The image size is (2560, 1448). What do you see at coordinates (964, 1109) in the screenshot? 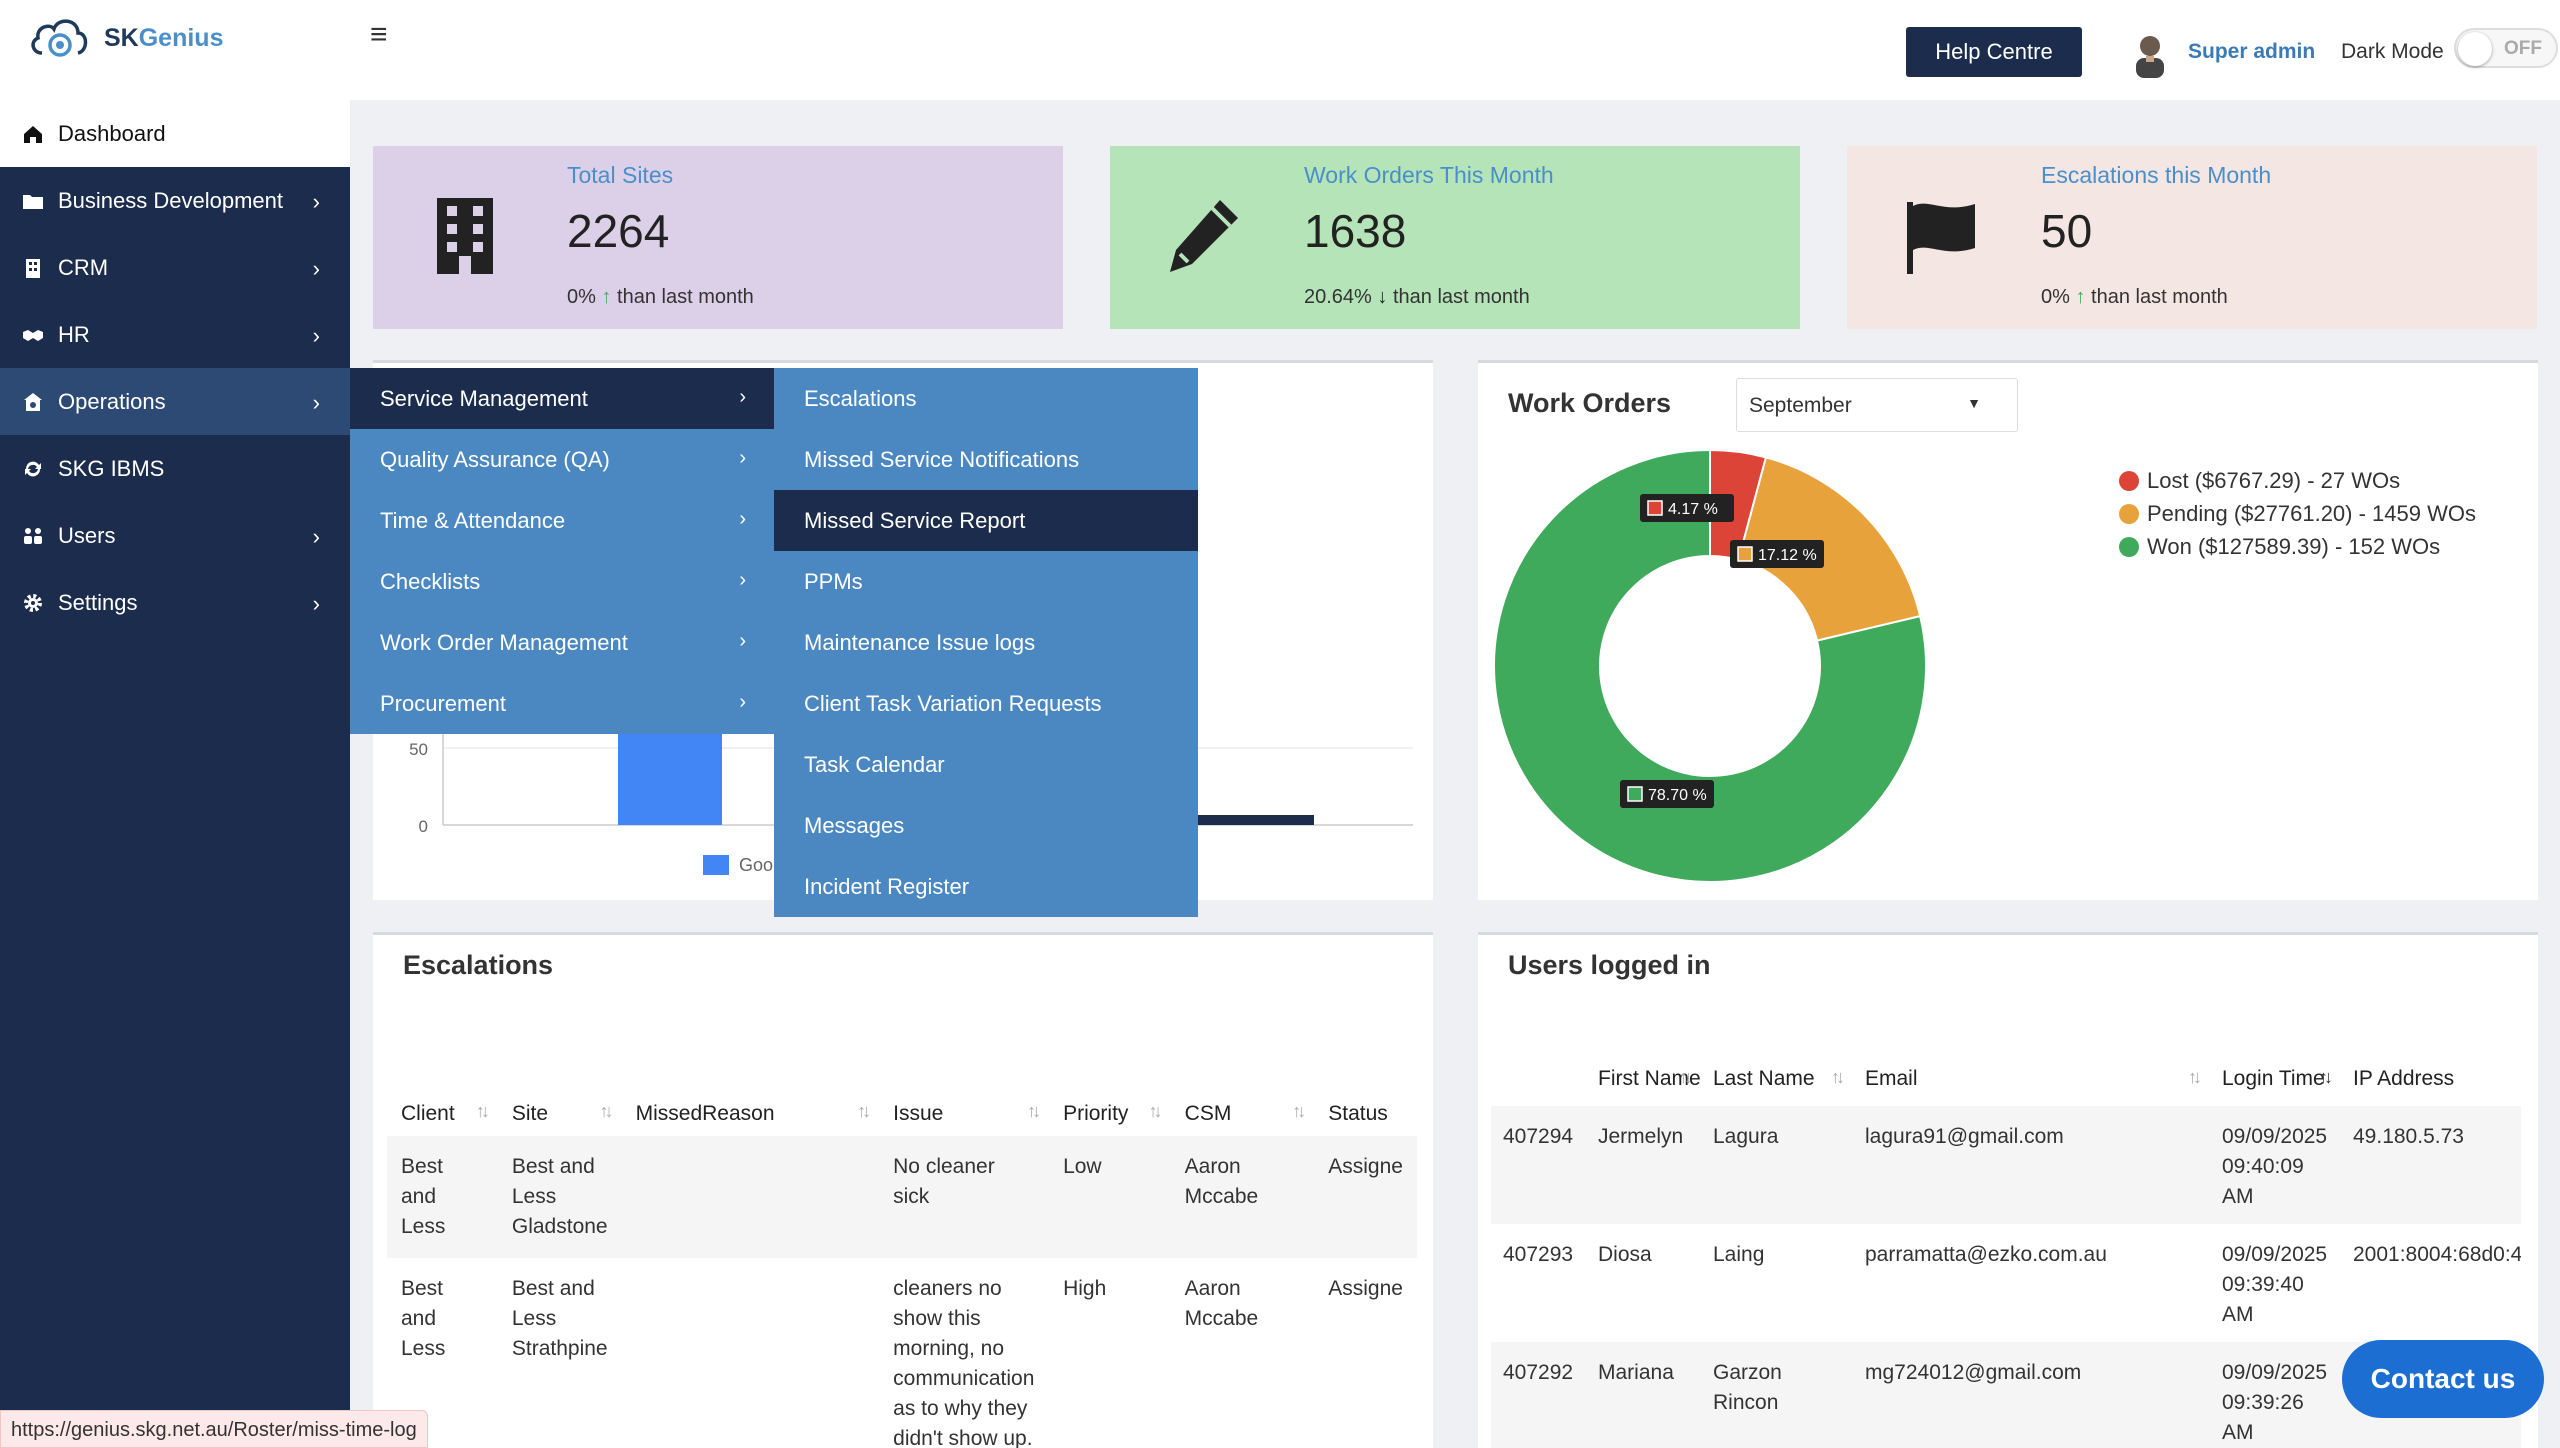
I see `column-header: Issue ↑↓` at bounding box center [964, 1109].